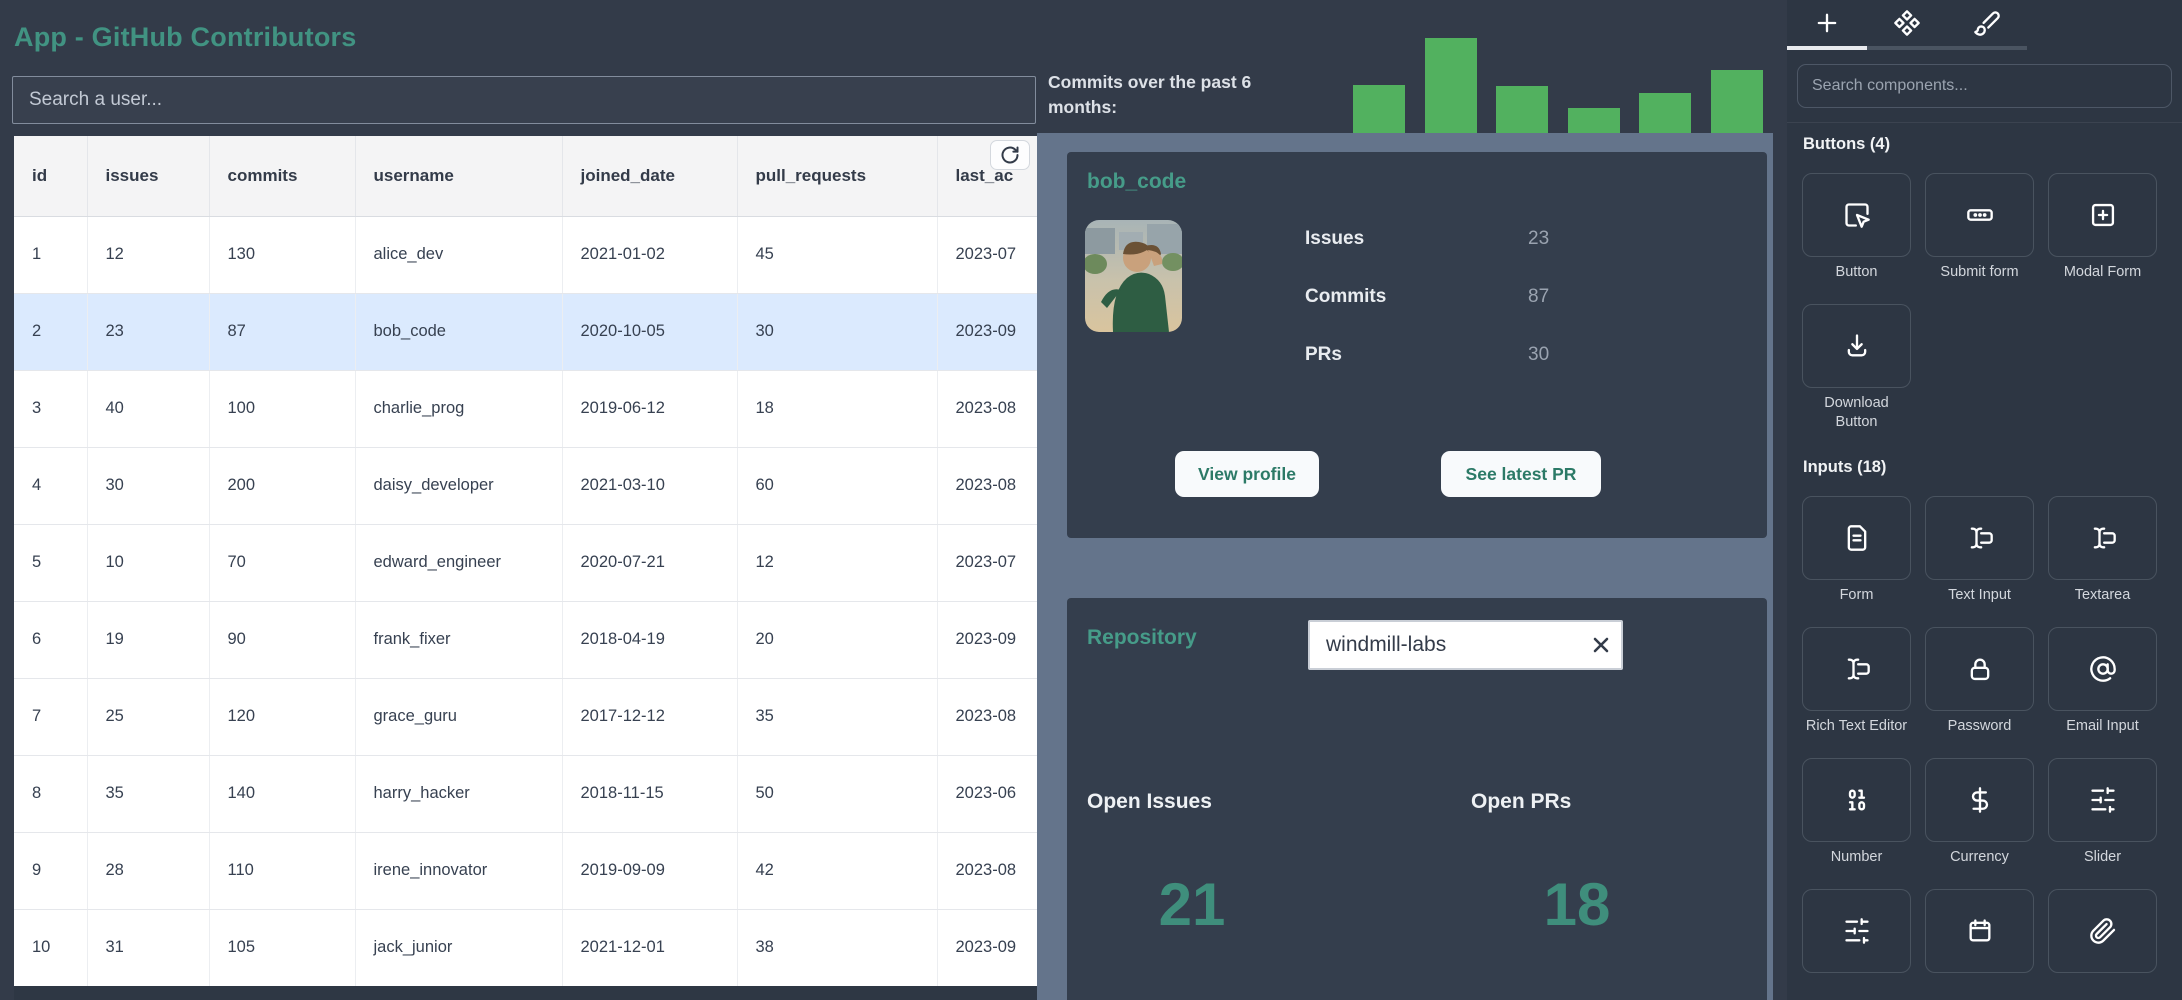 The width and height of the screenshot is (2182, 1000). Describe the element at coordinates (459, 176) in the screenshot. I see `table-column-header: username` at that location.